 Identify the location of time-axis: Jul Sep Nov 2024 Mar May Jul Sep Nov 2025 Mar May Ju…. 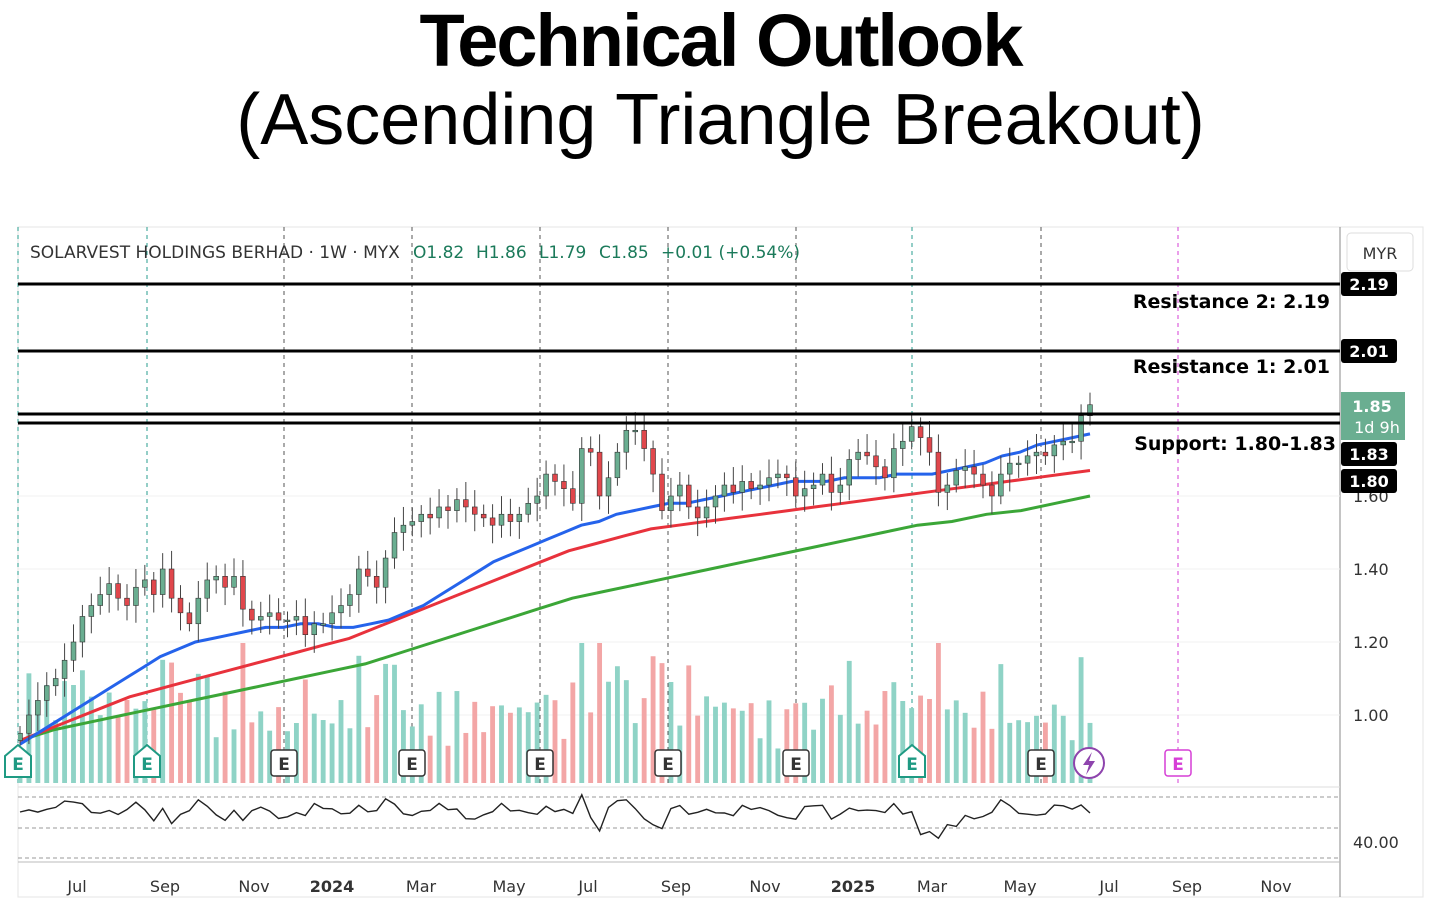
(678, 886).